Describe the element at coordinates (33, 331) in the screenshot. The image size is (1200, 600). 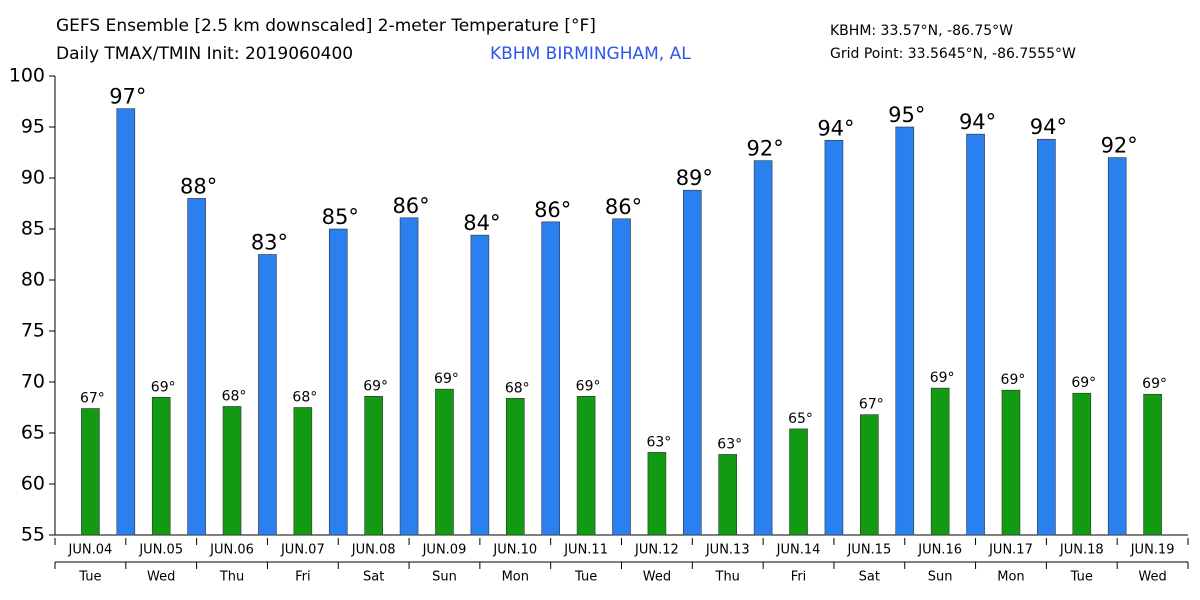
I see `y-tick-label: 75` at that location.